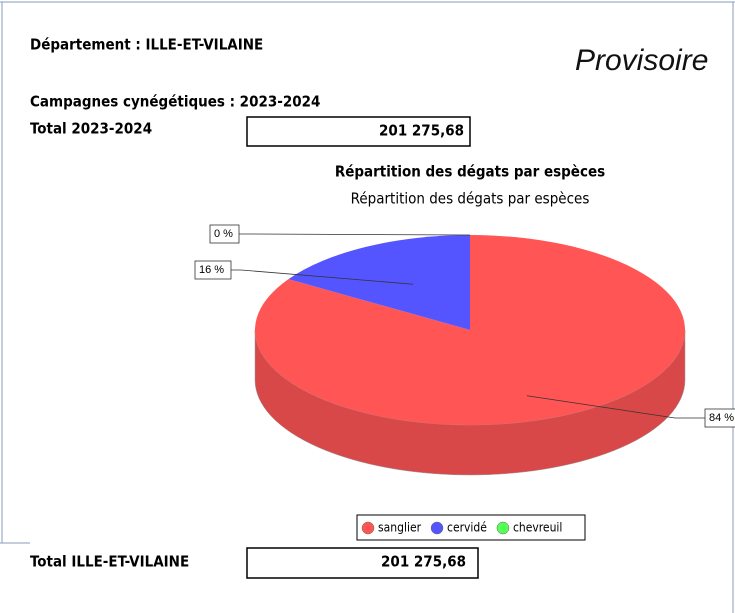 The width and height of the screenshot is (735, 613). I want to click on total-value: 201 275,68, so click(421, 131).